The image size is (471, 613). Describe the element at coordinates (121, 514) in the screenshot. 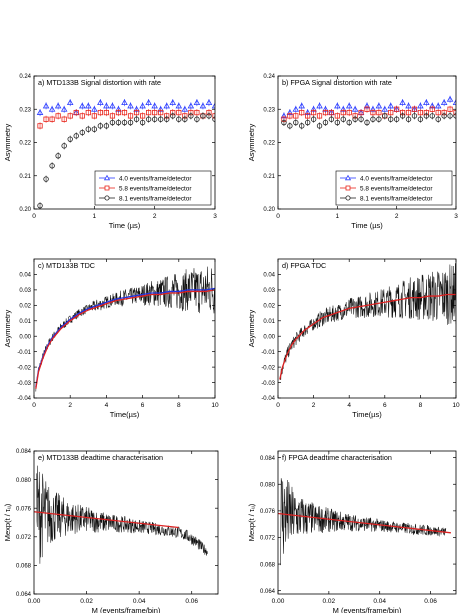

I see `plot-area-e` at that location.